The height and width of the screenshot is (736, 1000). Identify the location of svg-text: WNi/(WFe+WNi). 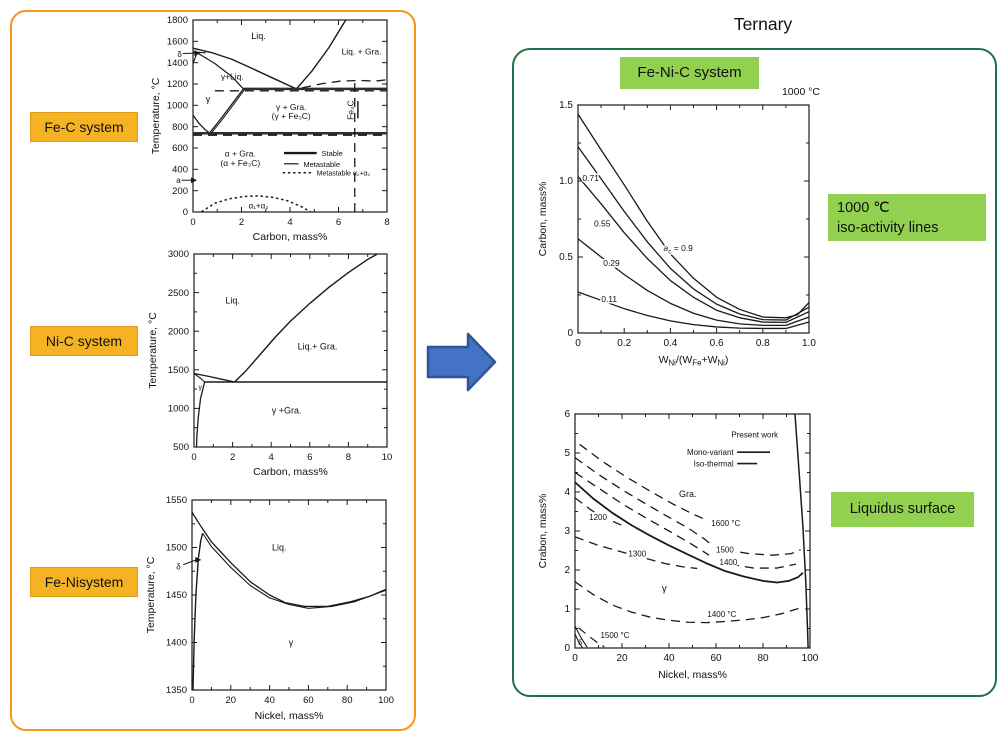
(694, 360).